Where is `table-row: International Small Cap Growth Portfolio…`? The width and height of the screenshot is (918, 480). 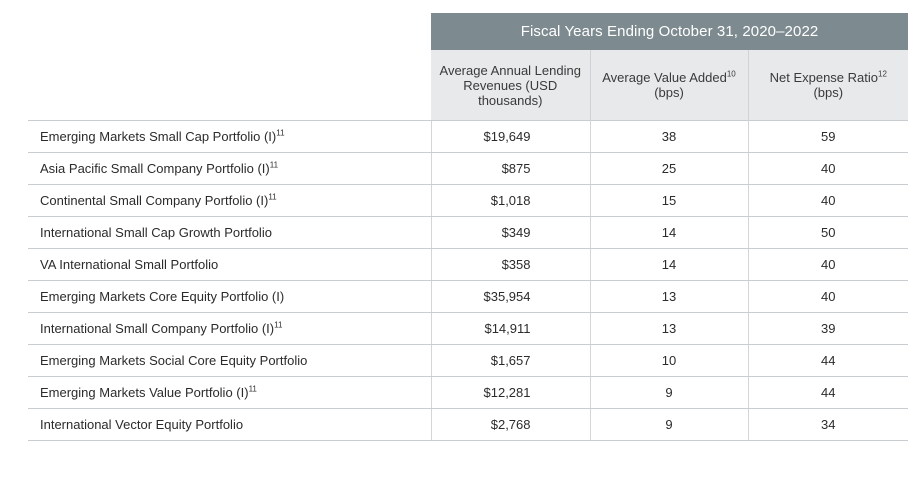
table-row: International Small Cap Growth Portfolio… is located at coordinates (468, 232).